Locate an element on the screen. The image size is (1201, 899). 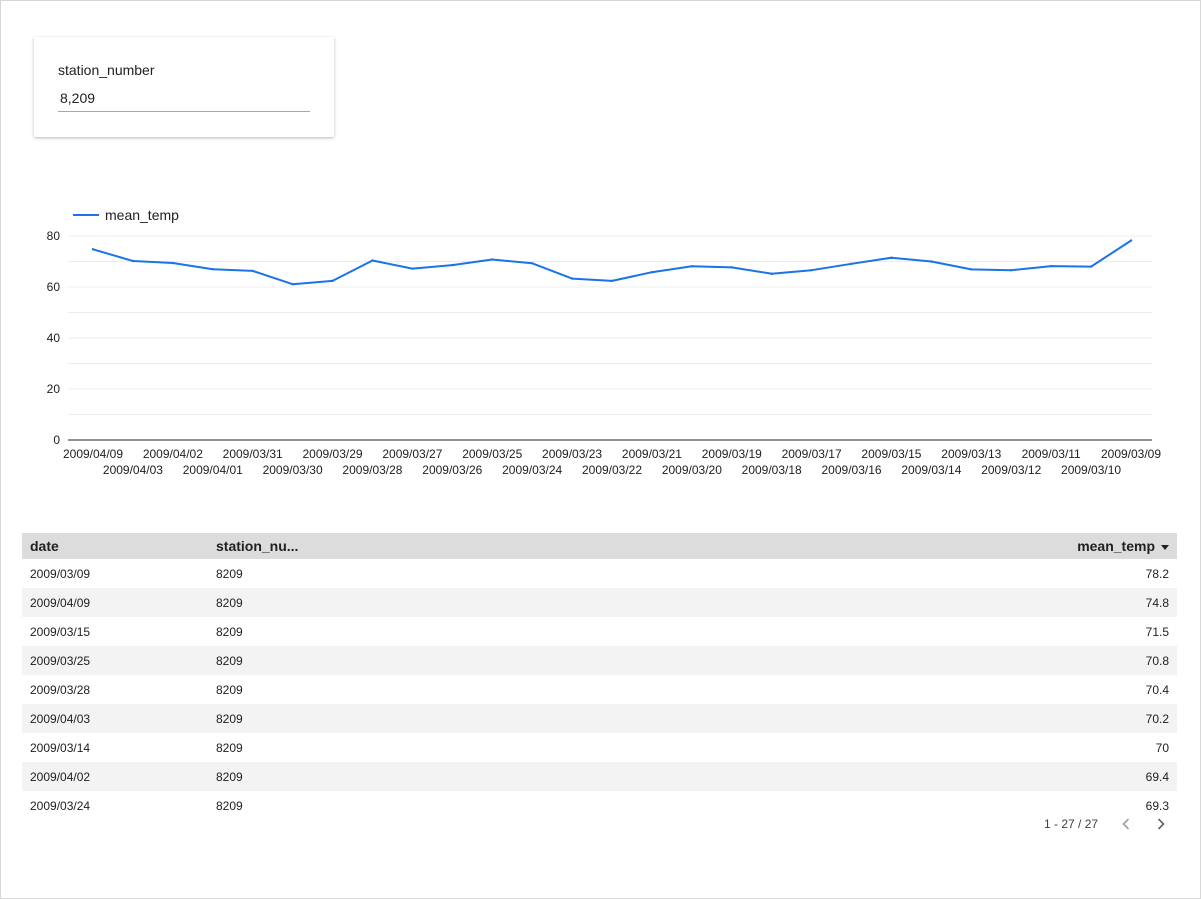
x-tick-label: 2009/04/02 is located at coordinates (173, 454).